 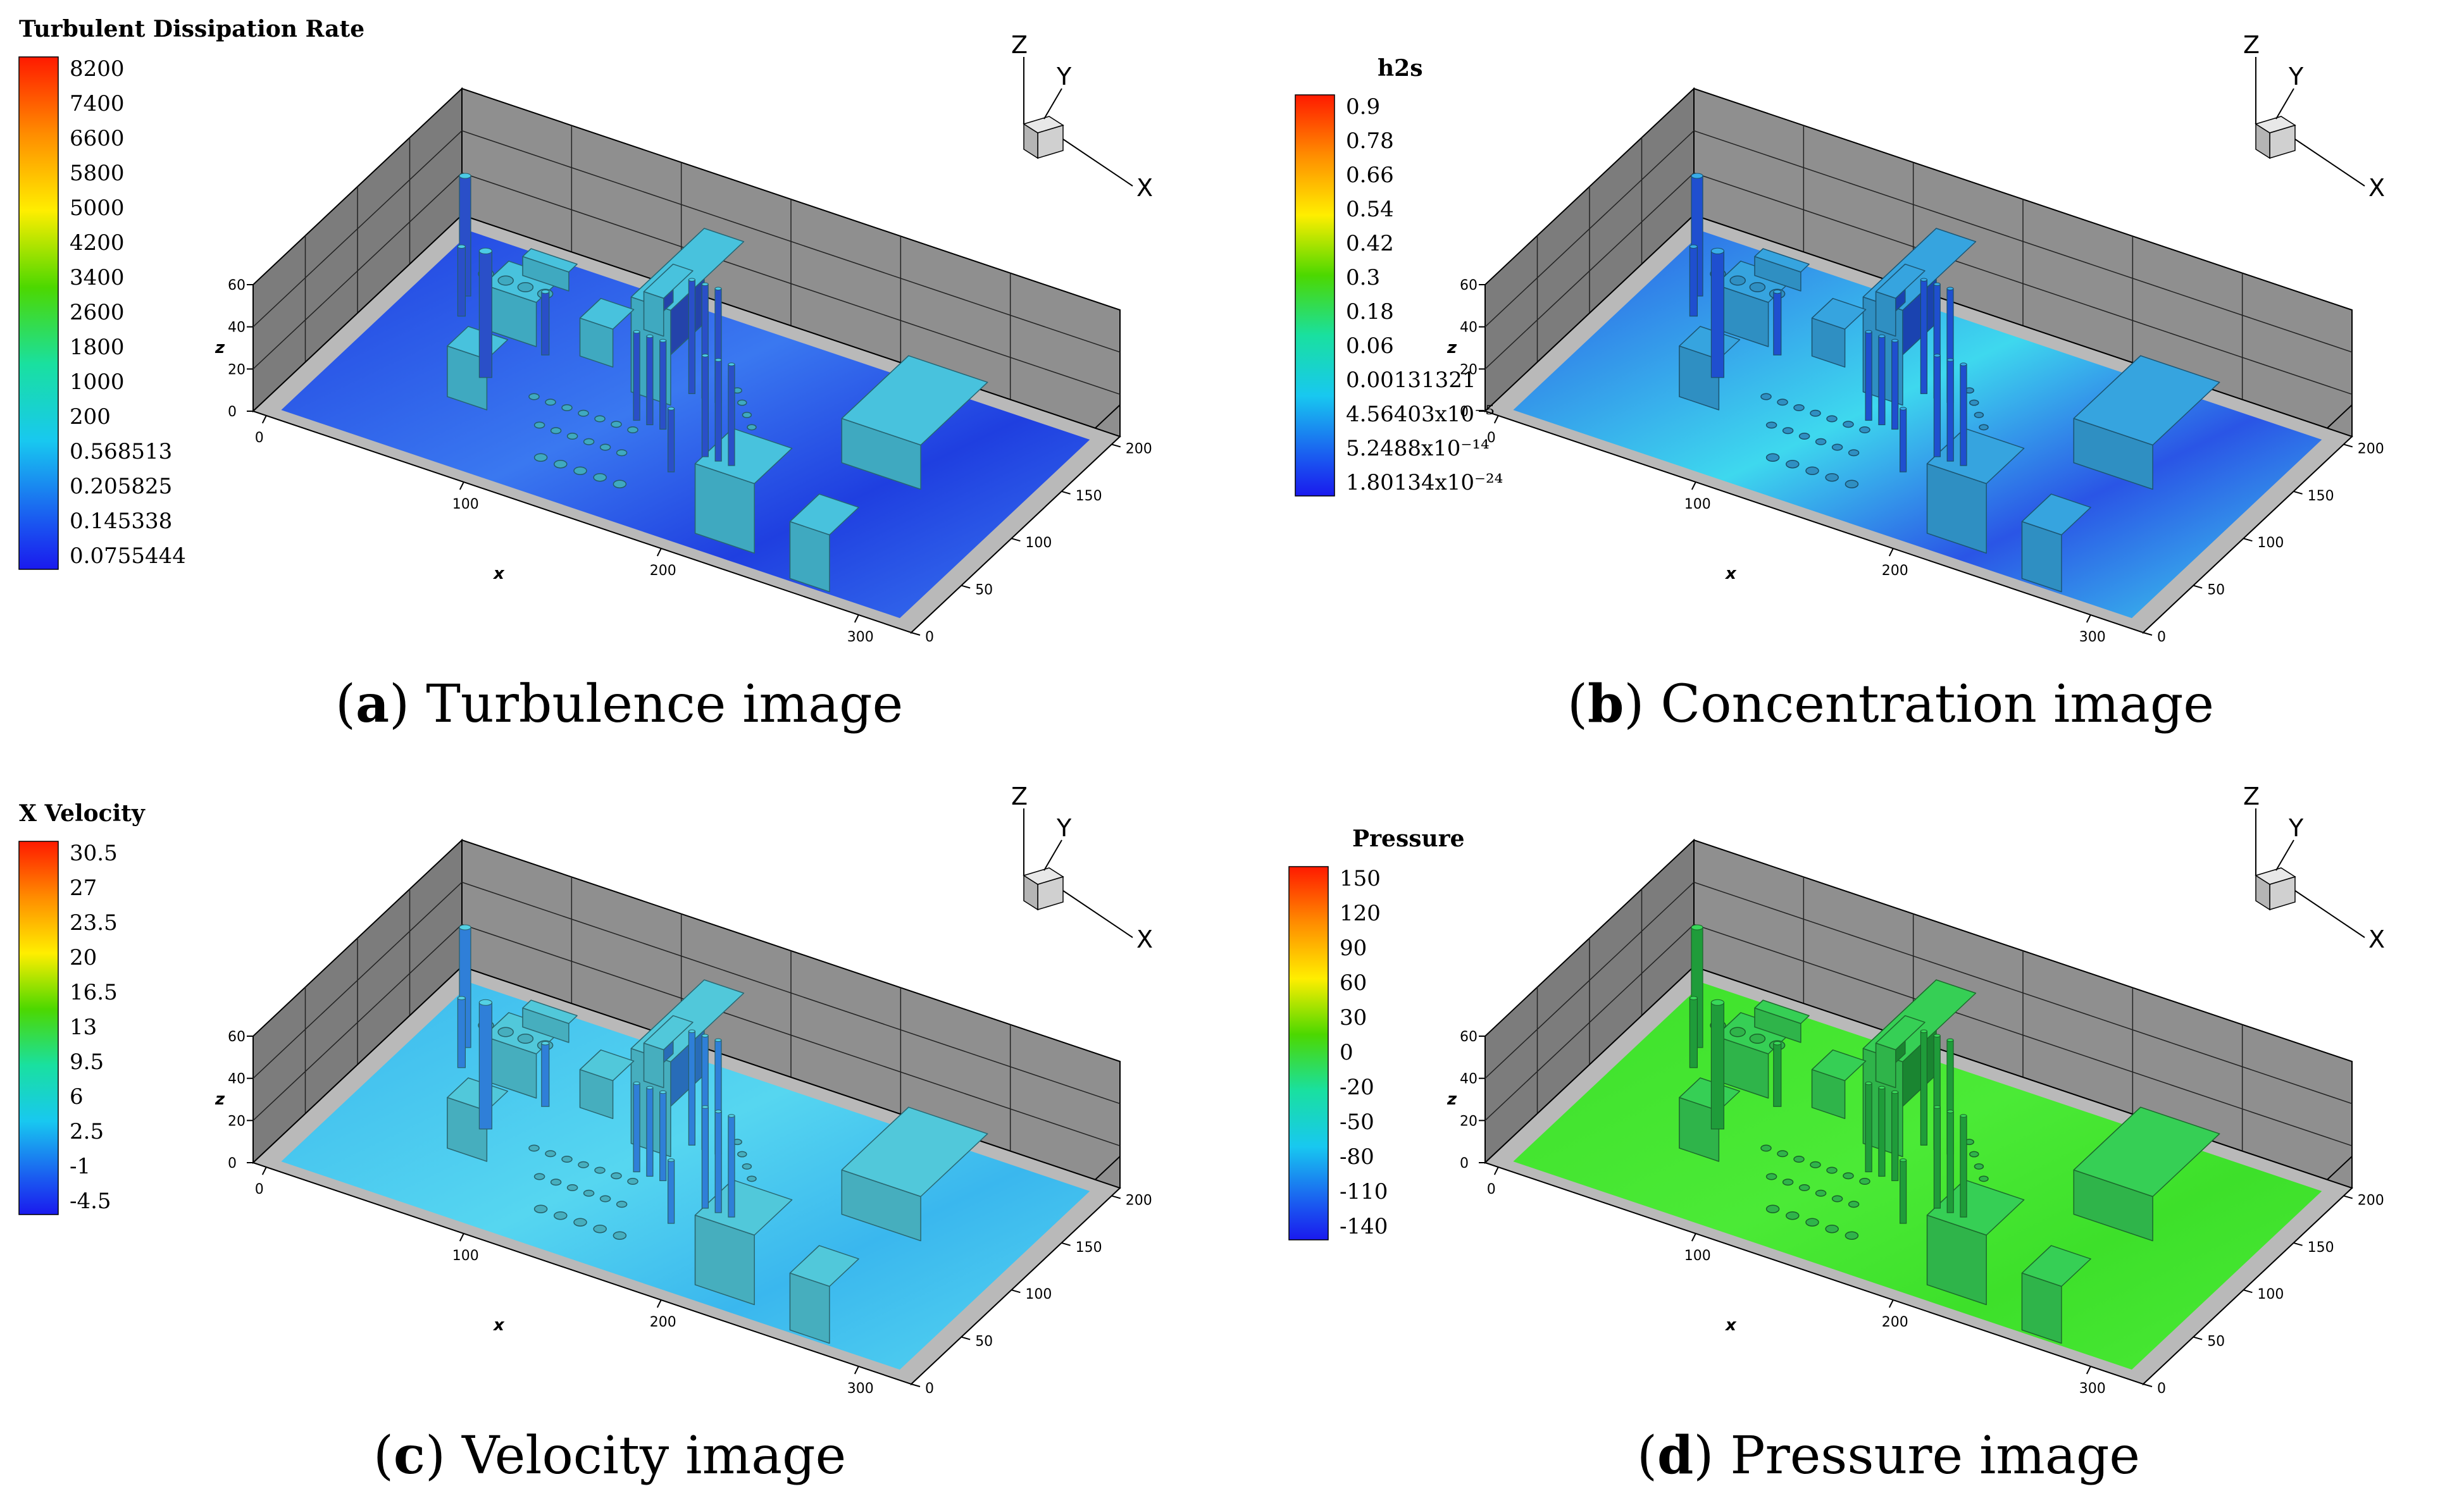 What do you see at coordinates (1418, 448) in the screenshot?
I see `legend-label: 5.2488x10⁻¹⁴` at bounding box center [1418, 448].